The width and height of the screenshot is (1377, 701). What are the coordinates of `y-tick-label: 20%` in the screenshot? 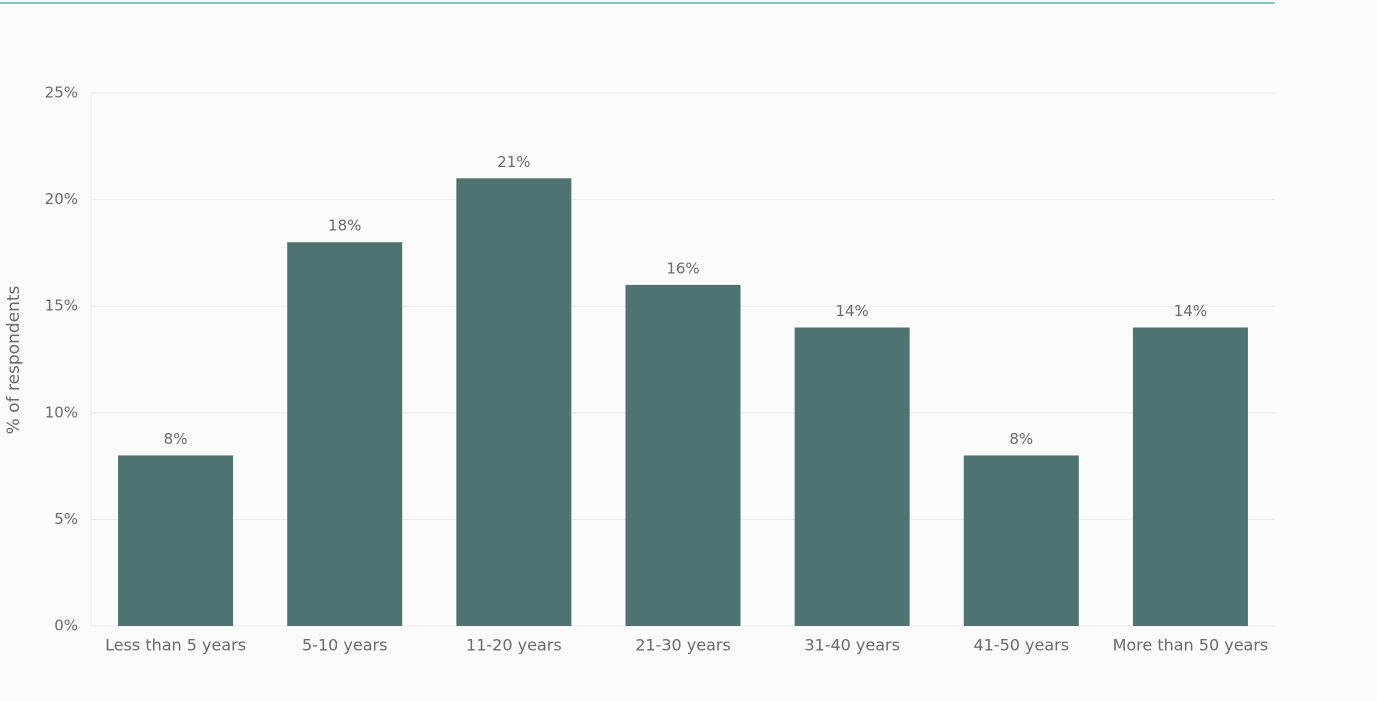 It's located at (61, 199).